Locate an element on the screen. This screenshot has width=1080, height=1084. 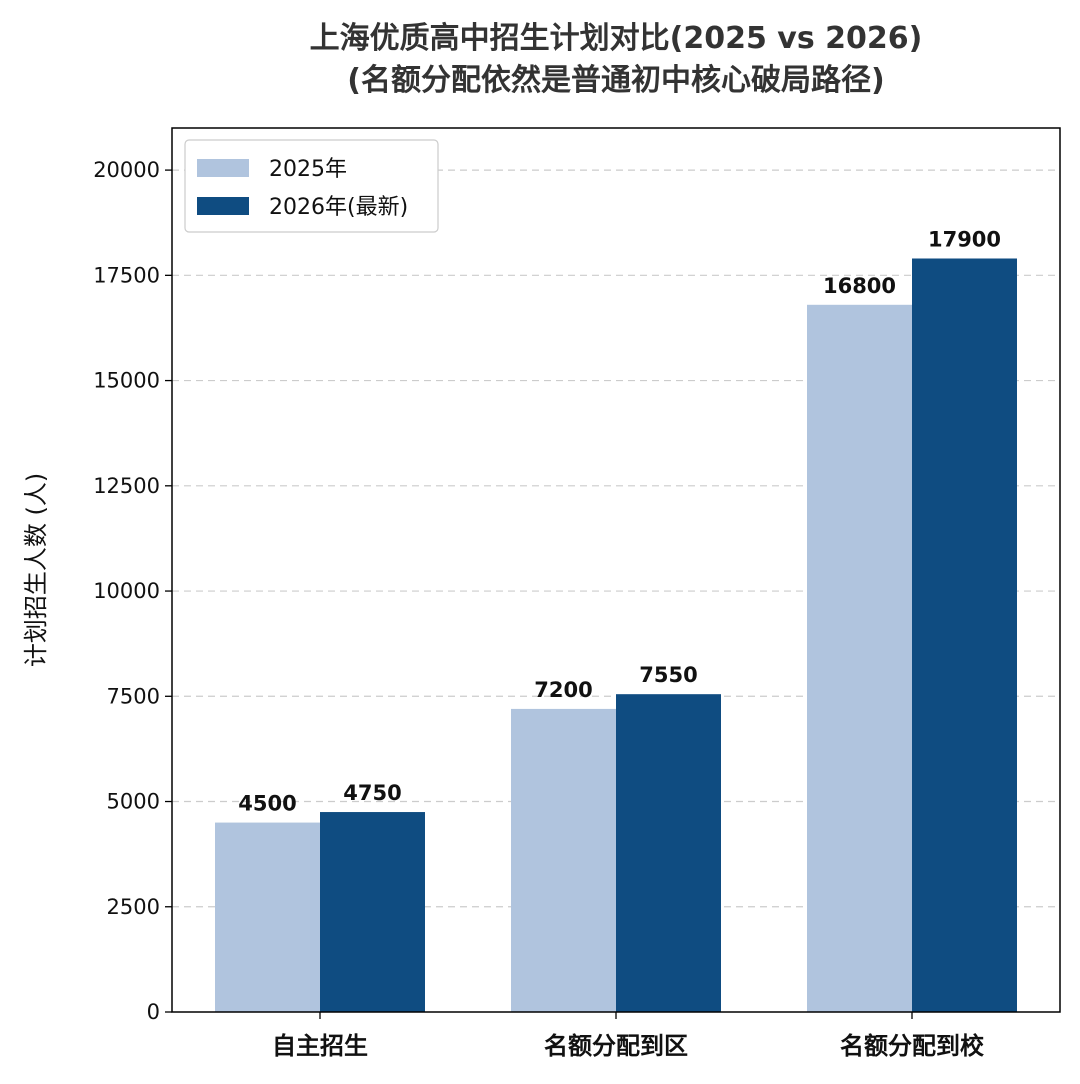
y-tick-label: 15000 is located at coordinates (126, 381).